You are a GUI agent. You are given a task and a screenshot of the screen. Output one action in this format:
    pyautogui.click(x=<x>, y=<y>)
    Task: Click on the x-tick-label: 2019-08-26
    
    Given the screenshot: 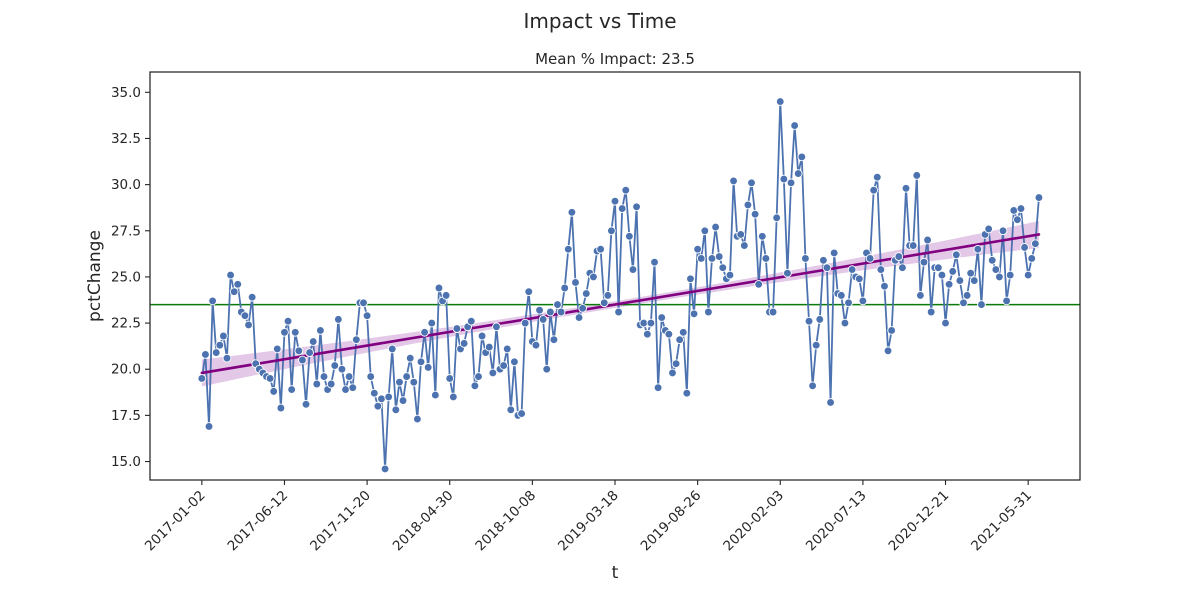 What is the action you would take?
    pyautogui.click(x=671, y=521)
    